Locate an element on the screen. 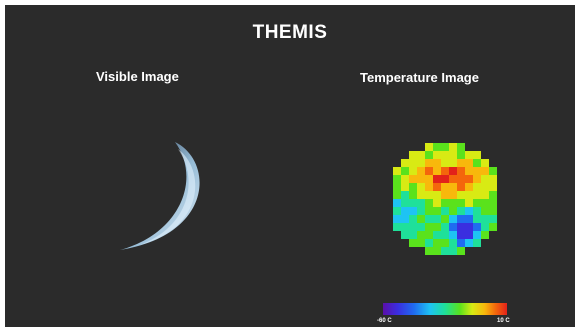 This screenshot has width=581, height=329. colorbar-min-label: -60 C is located at coordinates (384, 321).